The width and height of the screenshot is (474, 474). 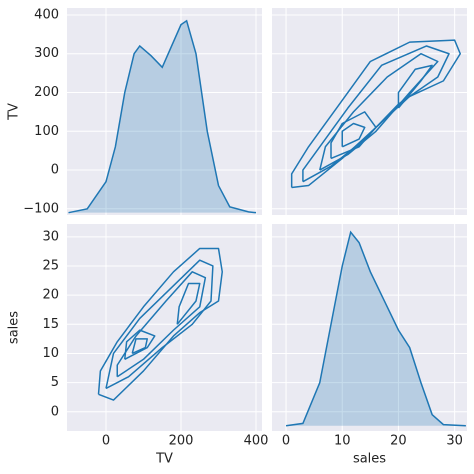 What do you see at coordinates (14, 112) in the screenshot?
I see `y-axis-label: TV` at bounding box center [14, 112].